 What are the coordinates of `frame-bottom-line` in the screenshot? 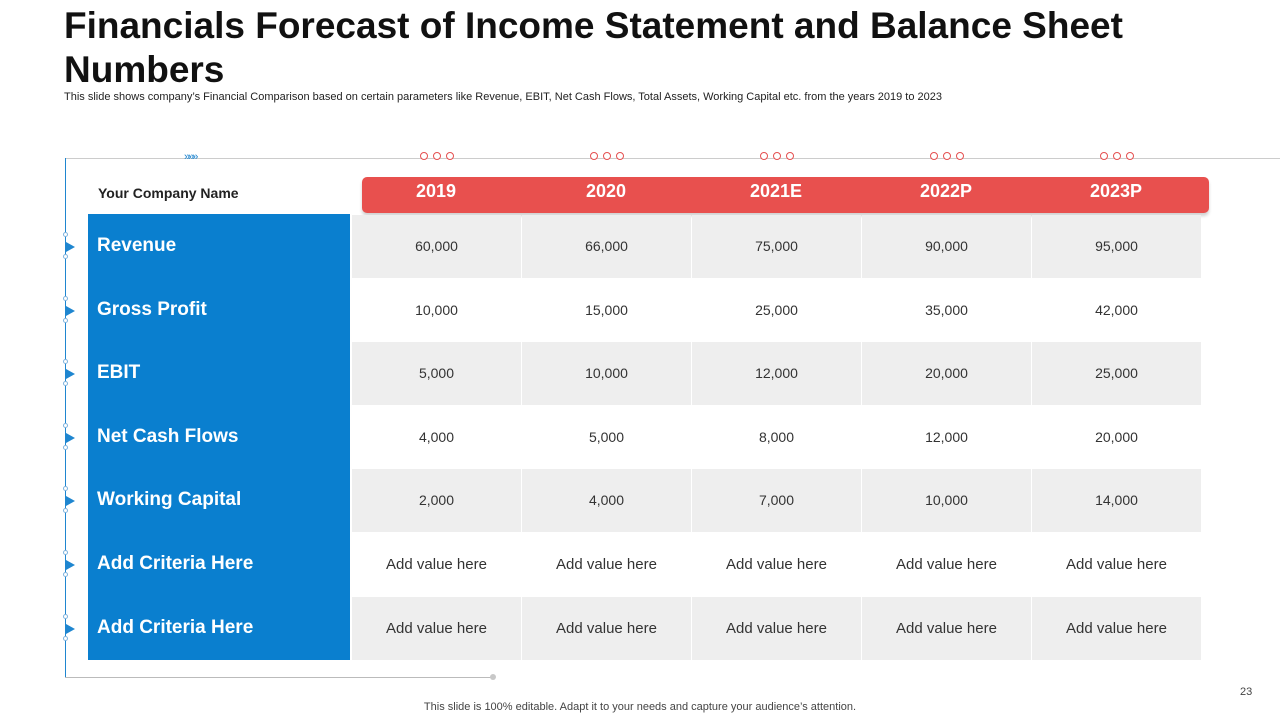 It's located at (279, 677).